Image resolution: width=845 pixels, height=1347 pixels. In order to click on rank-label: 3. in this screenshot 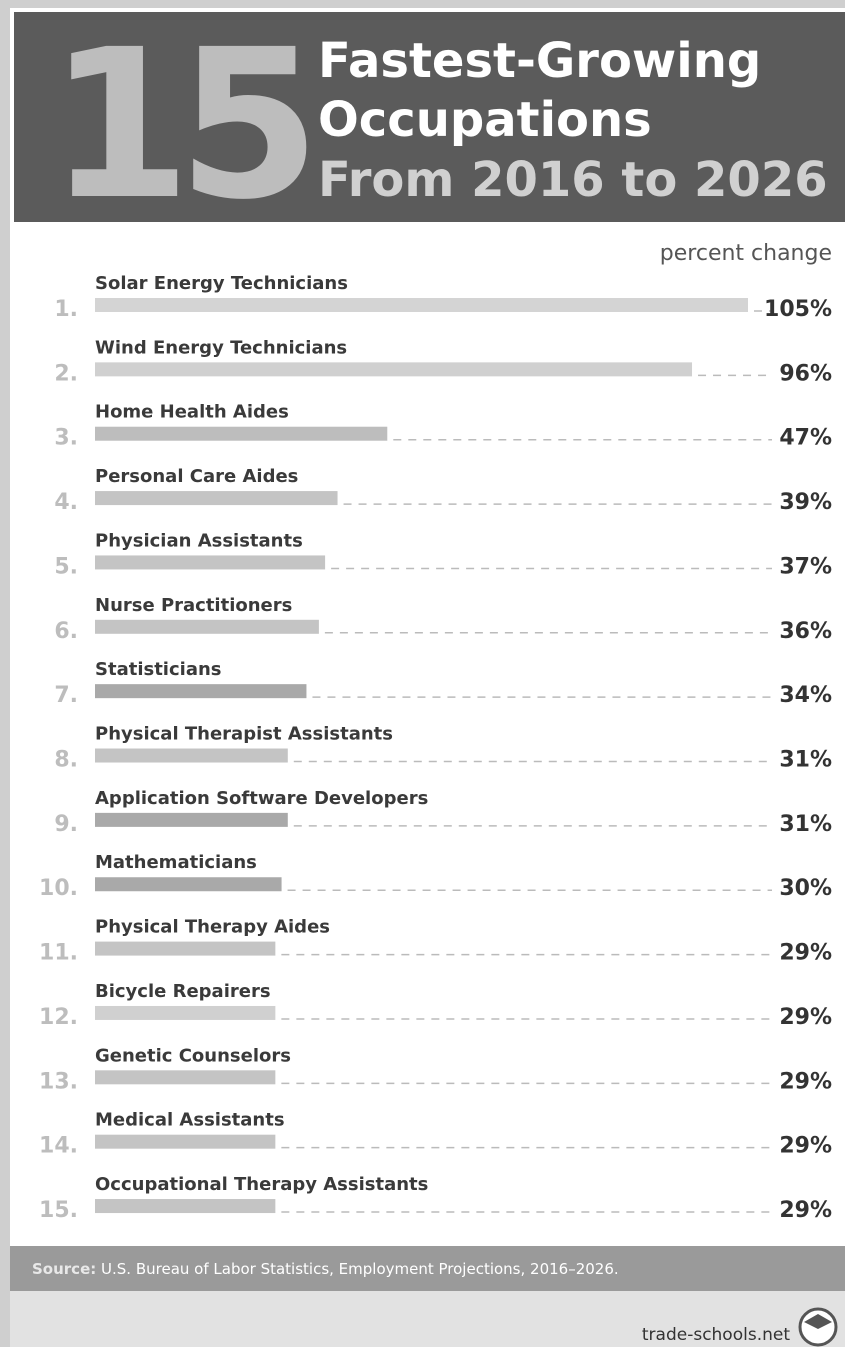, I will do `click(66, 438)`.